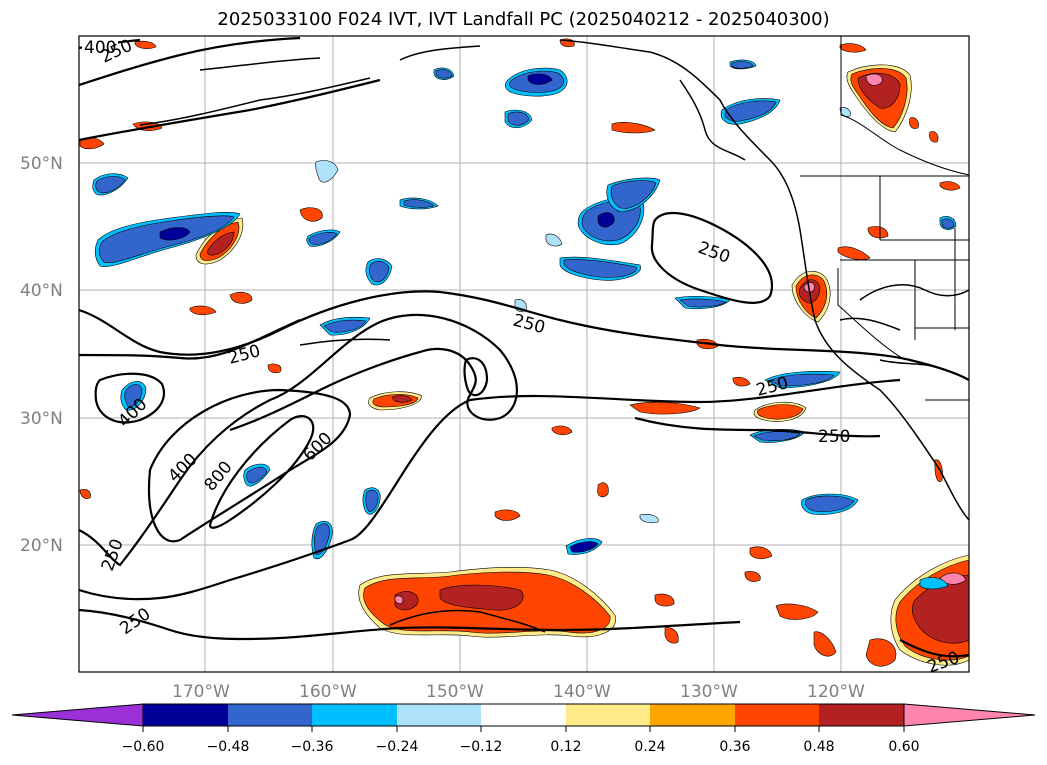 The height and width of the screenshot is (765, 1047). What do you see at coordinates (834, 437) in the screenshot?
I see `contour-label: 250` at bounding box center [834, 437].